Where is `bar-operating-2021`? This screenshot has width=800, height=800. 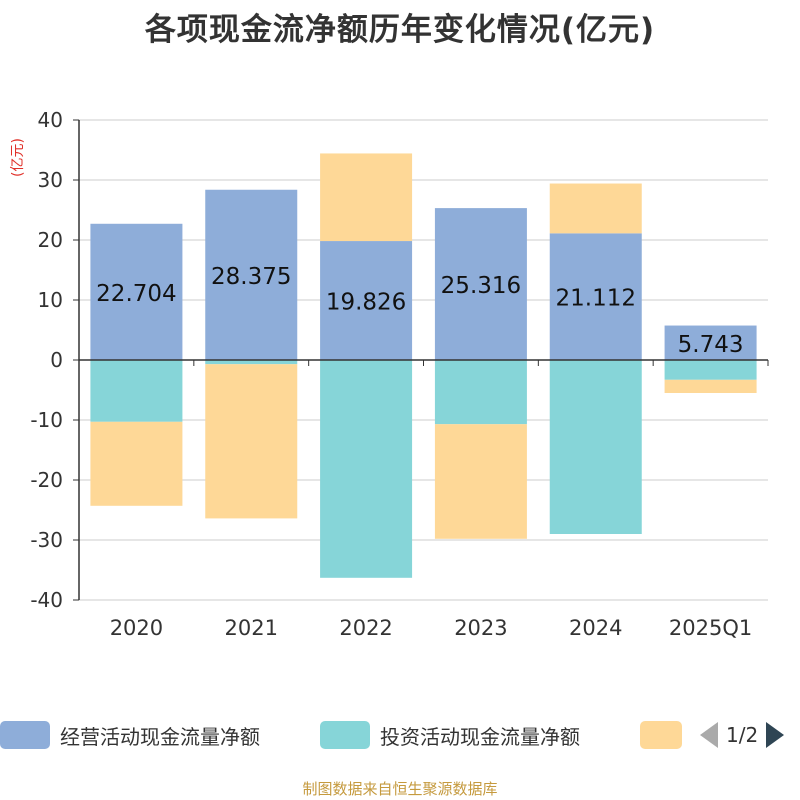
bar-operating-2021 is located at coordinates (251, 274).